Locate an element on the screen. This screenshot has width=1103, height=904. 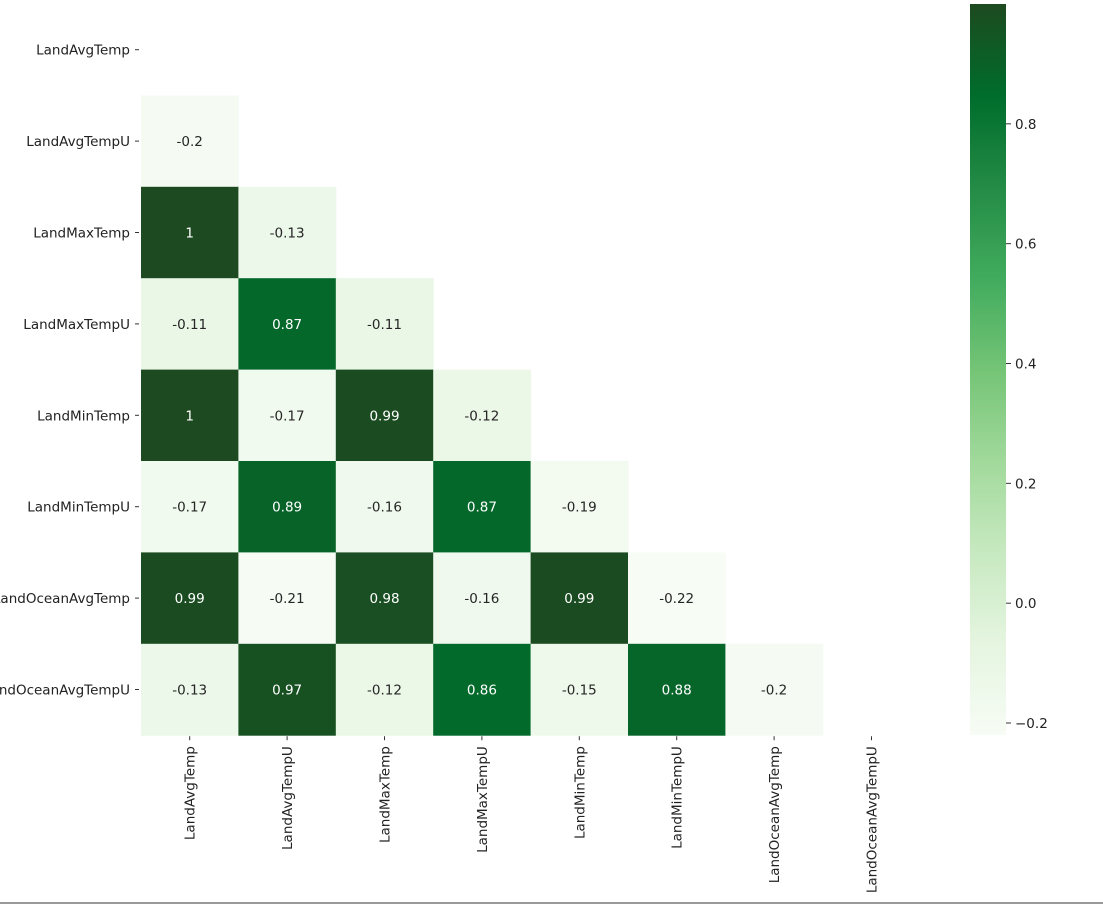
x-tick-label: LandMaxTemp is located at coordinates (386, 794).